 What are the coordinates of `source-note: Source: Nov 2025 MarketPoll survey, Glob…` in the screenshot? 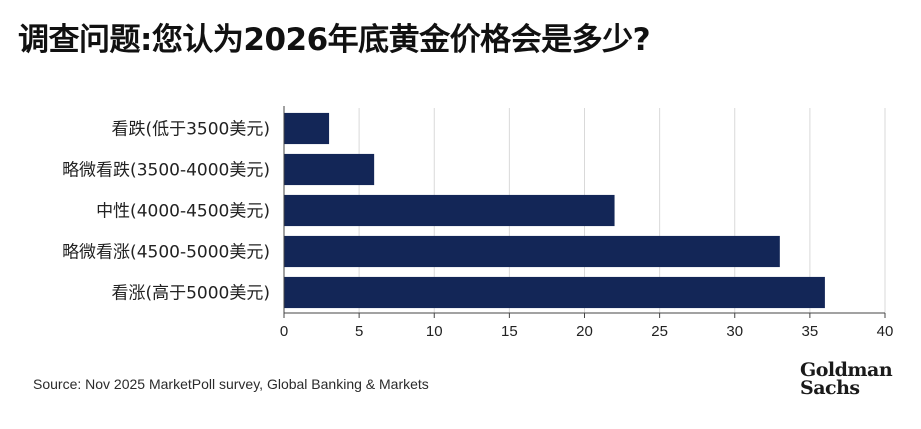 It's located at (231, 384).